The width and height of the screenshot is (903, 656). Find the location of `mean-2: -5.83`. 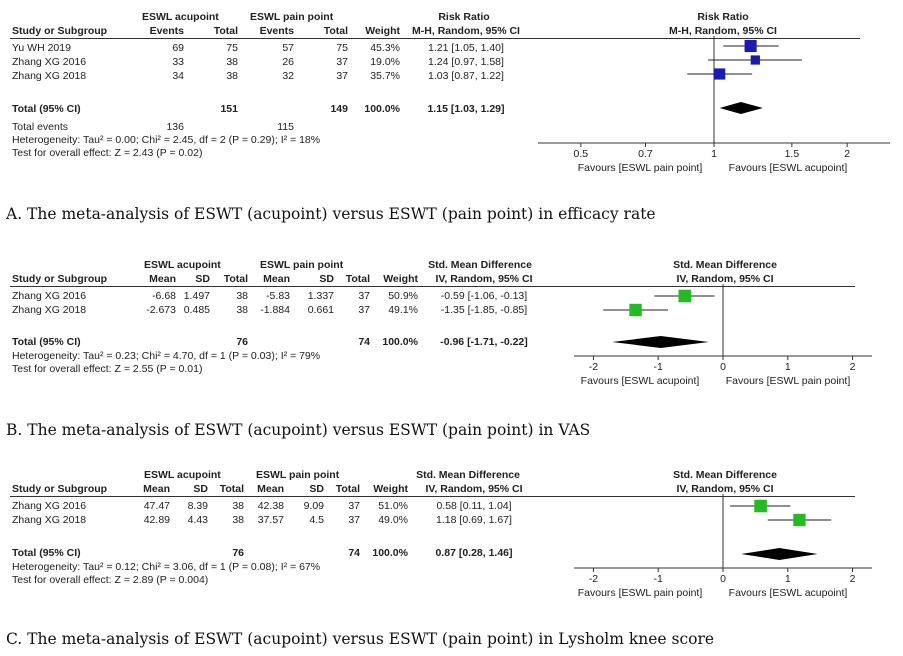

mean-2: -5.83 is located at coordinates (278, 296).